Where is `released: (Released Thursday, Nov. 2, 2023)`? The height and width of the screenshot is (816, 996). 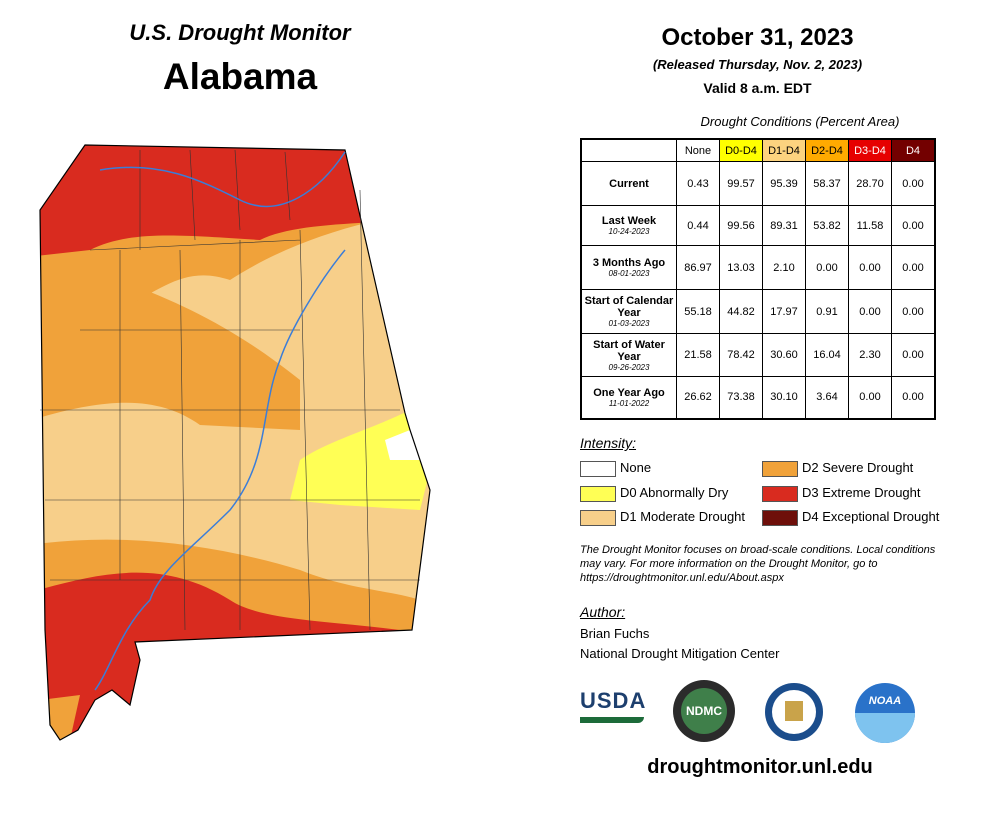 released: (Released Thursday, Nov. 2, 2023) is located at coordinates (757, 64).